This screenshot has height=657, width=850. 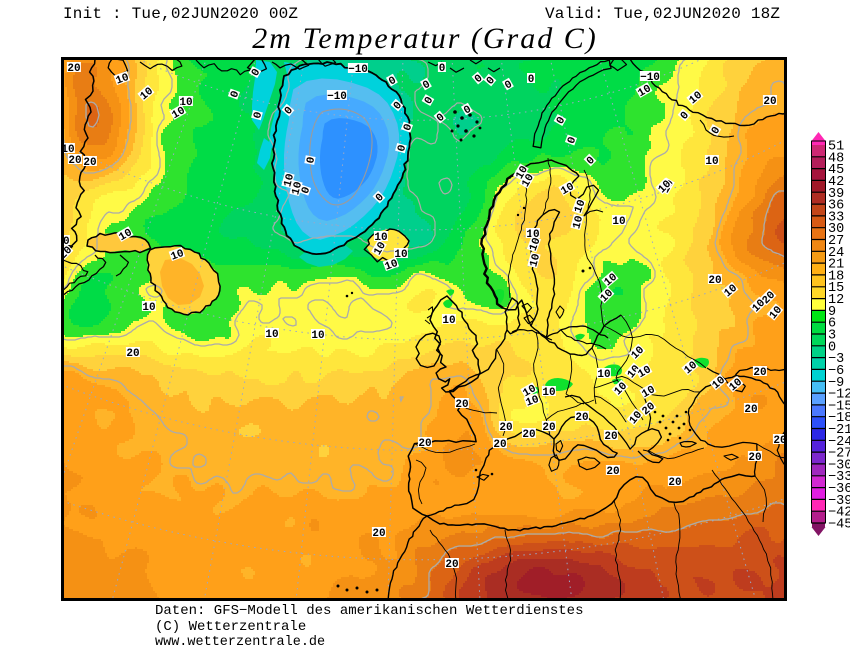 I want to click on svg-text: 30, so click(x=836, y=229).